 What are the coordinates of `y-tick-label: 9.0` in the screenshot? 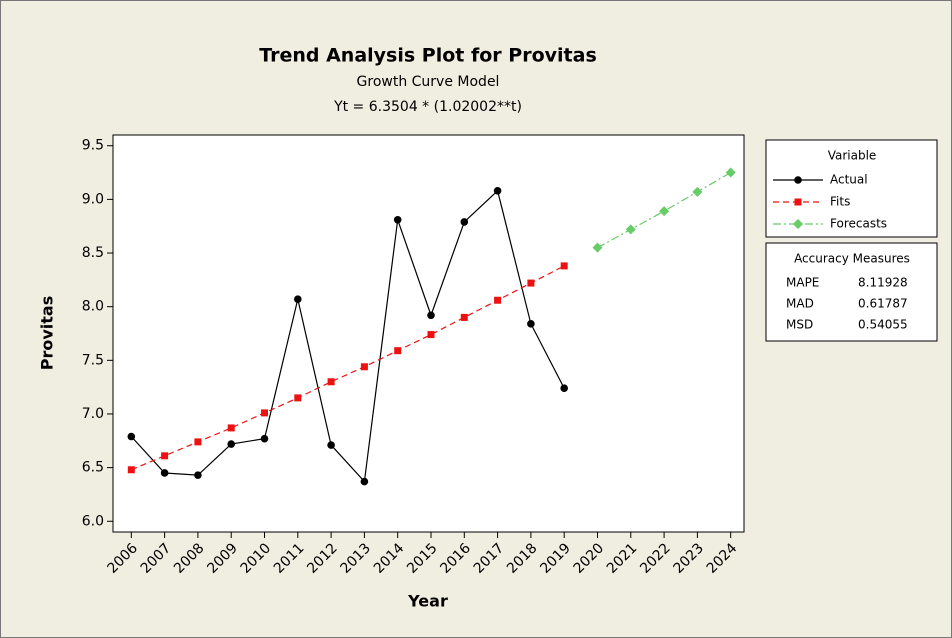 It's located at (93, 199).